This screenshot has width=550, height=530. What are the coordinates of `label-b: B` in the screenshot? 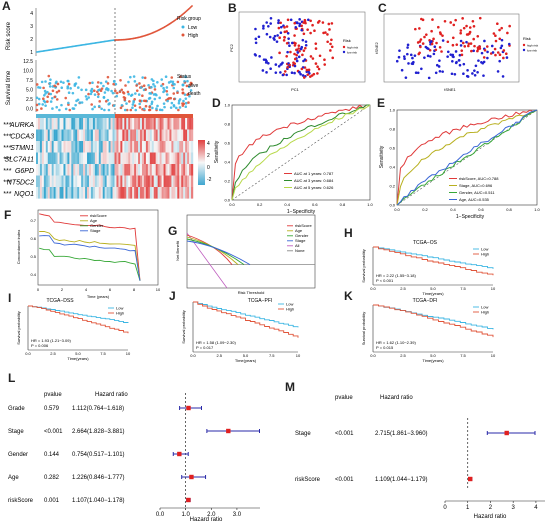 It's located at (232, 8).